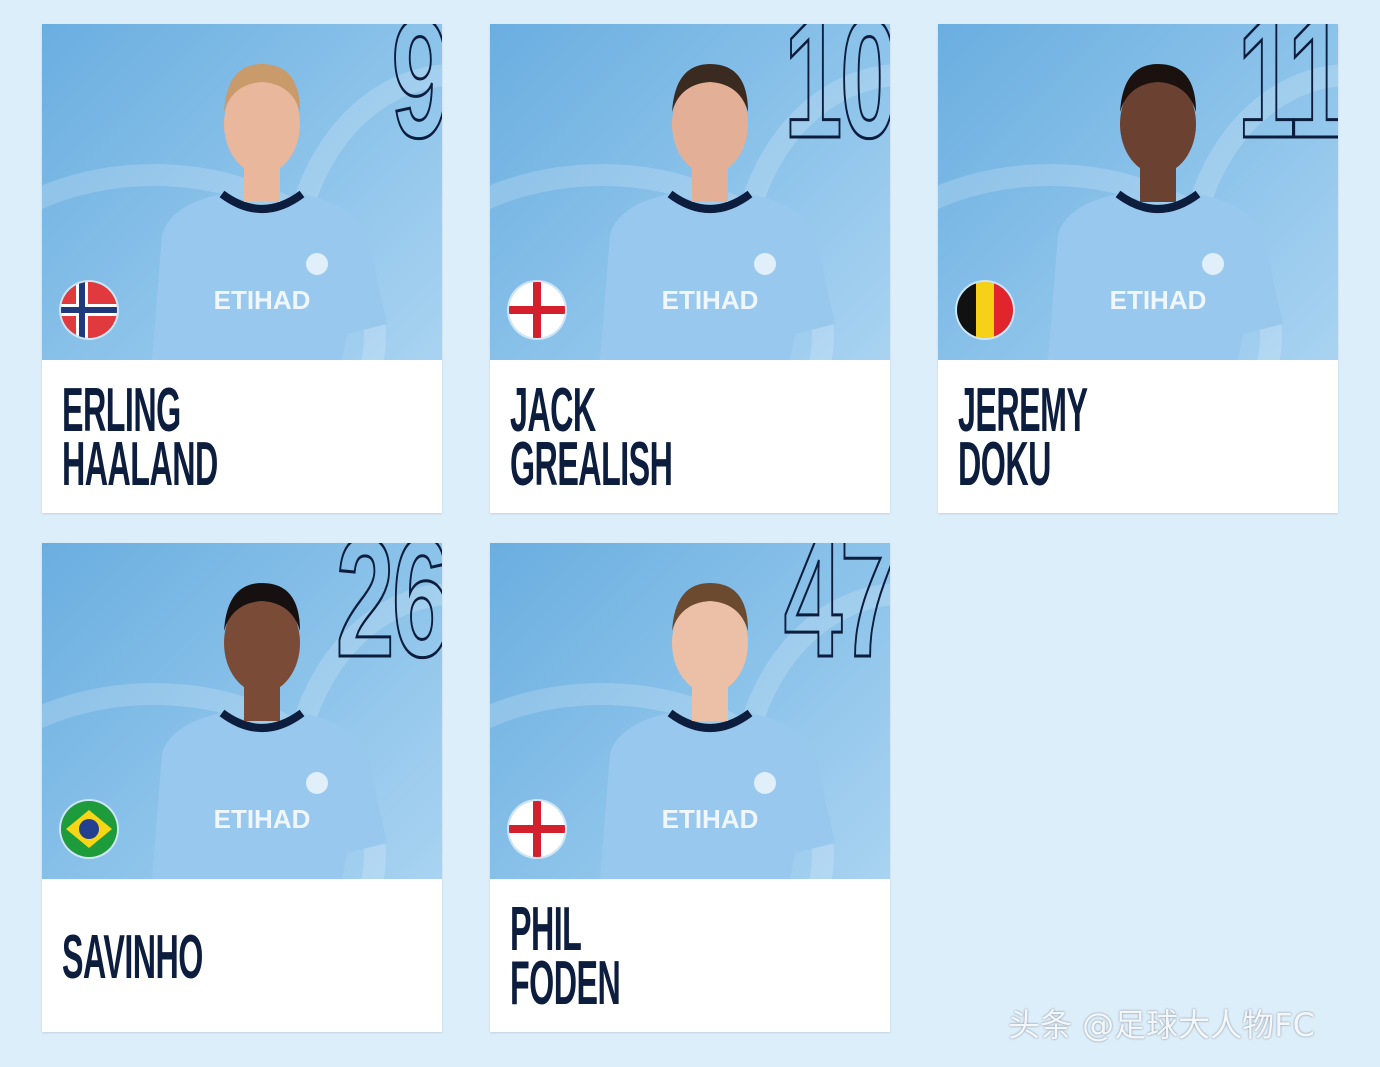  I want to click on player-card: ETIHAD 10 JACK GREALISH, so click(690, 268).